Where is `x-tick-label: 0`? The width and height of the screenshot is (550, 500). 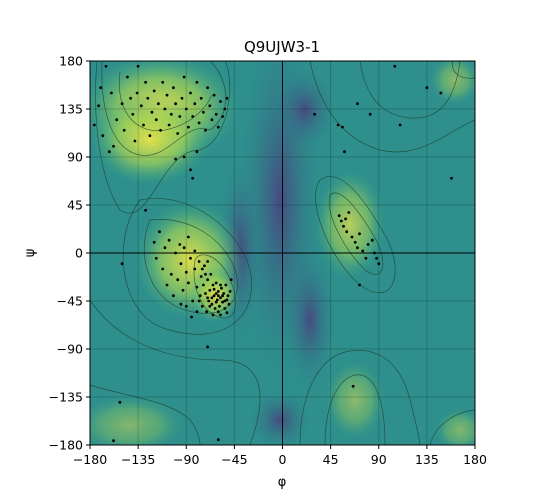
x-tick-label: 0 is located at coordinates (283, 459).